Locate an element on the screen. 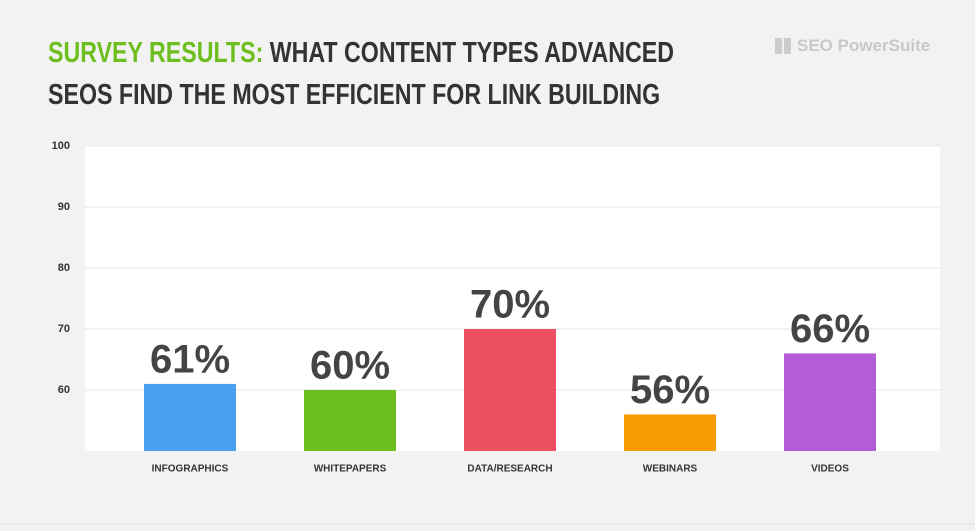  y-tick-label: 70 is located at coordinates (64, 329).